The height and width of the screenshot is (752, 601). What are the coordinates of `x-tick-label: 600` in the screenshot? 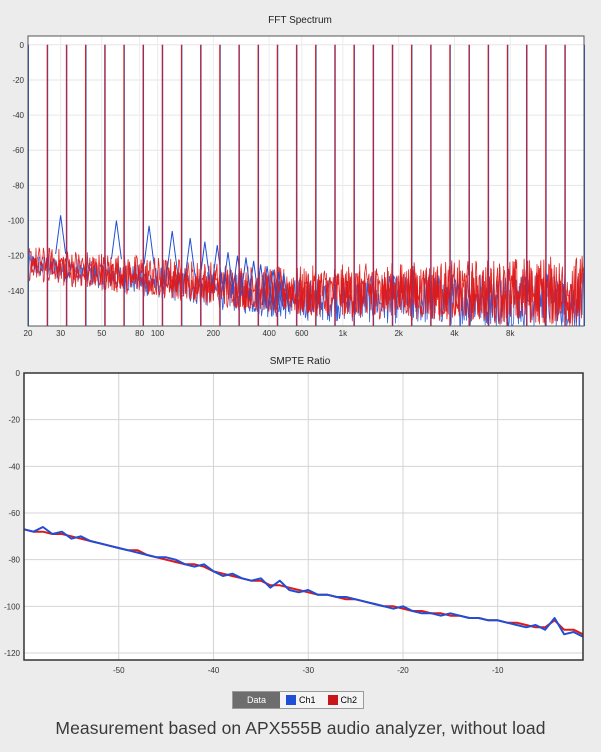 It's located at (302, 333).